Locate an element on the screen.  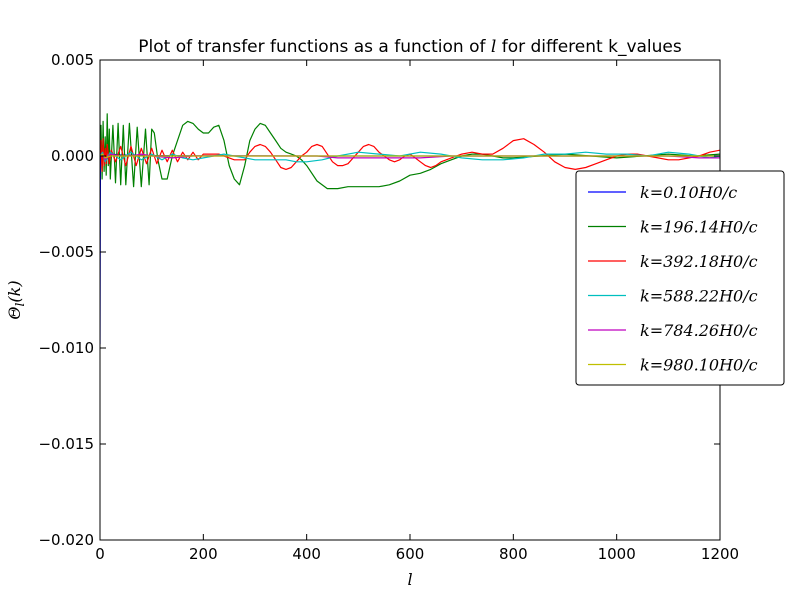
y-tick-label: −0.010 is located at coordinates (66, 348).